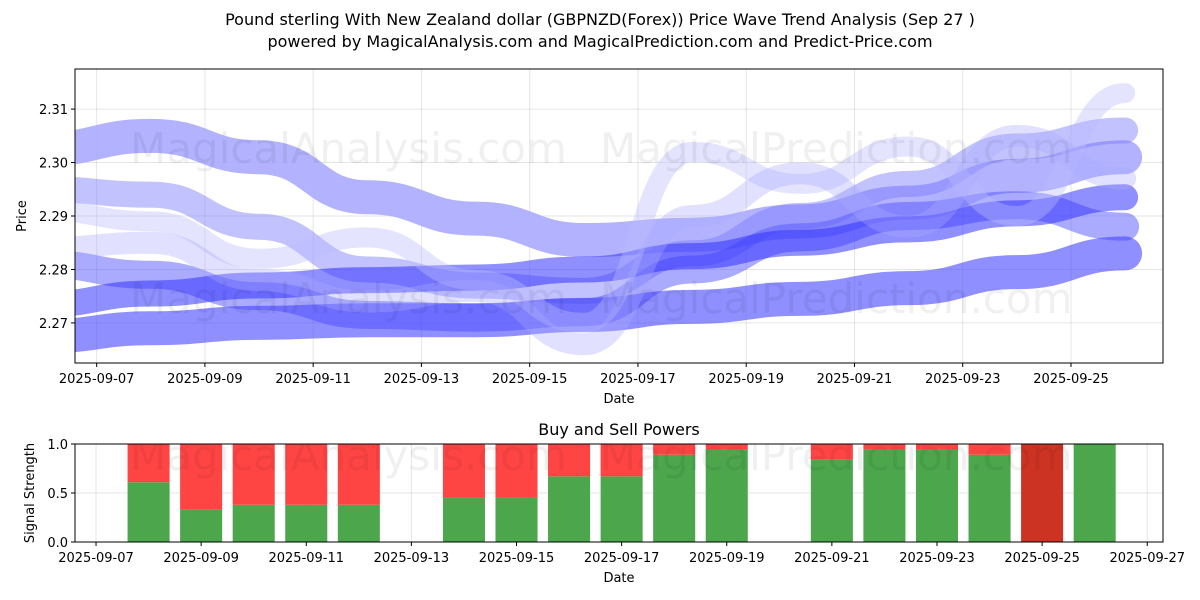 This screenshot has width=1200, height=600. What do you see at coordinates (1147, 558) in the screenshot?
I see `signal-x-tick-label: 2025-09-27` at bounding box center [1147, 558].